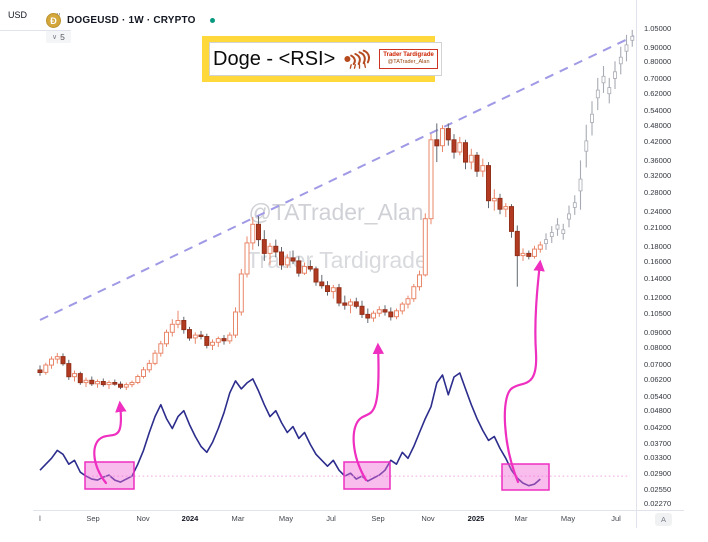 This screenshot has width=708, height=542. I want to click on price-axis-label: 0.04200, so click(658, 427).